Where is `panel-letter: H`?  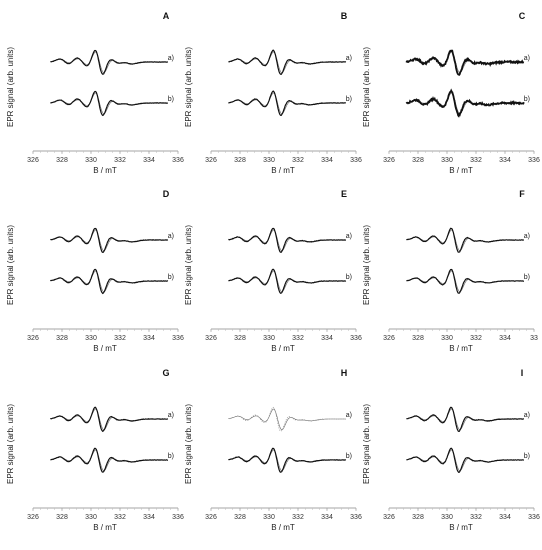 panel-letter: H is located at coordinates (344, 373).